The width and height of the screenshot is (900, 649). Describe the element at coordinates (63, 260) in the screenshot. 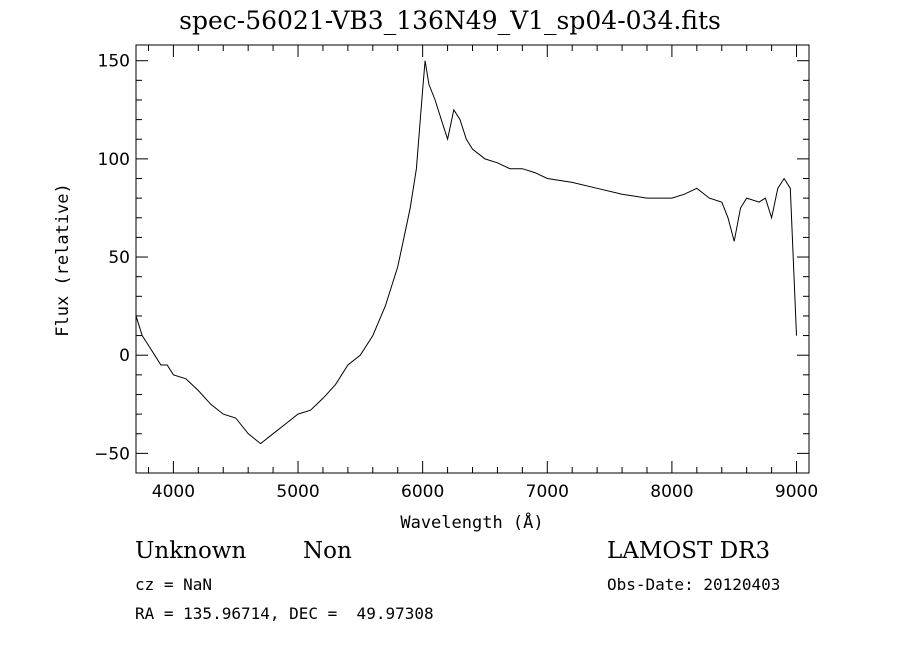

I see `y-axis-label: Flux (relative)` at that location.